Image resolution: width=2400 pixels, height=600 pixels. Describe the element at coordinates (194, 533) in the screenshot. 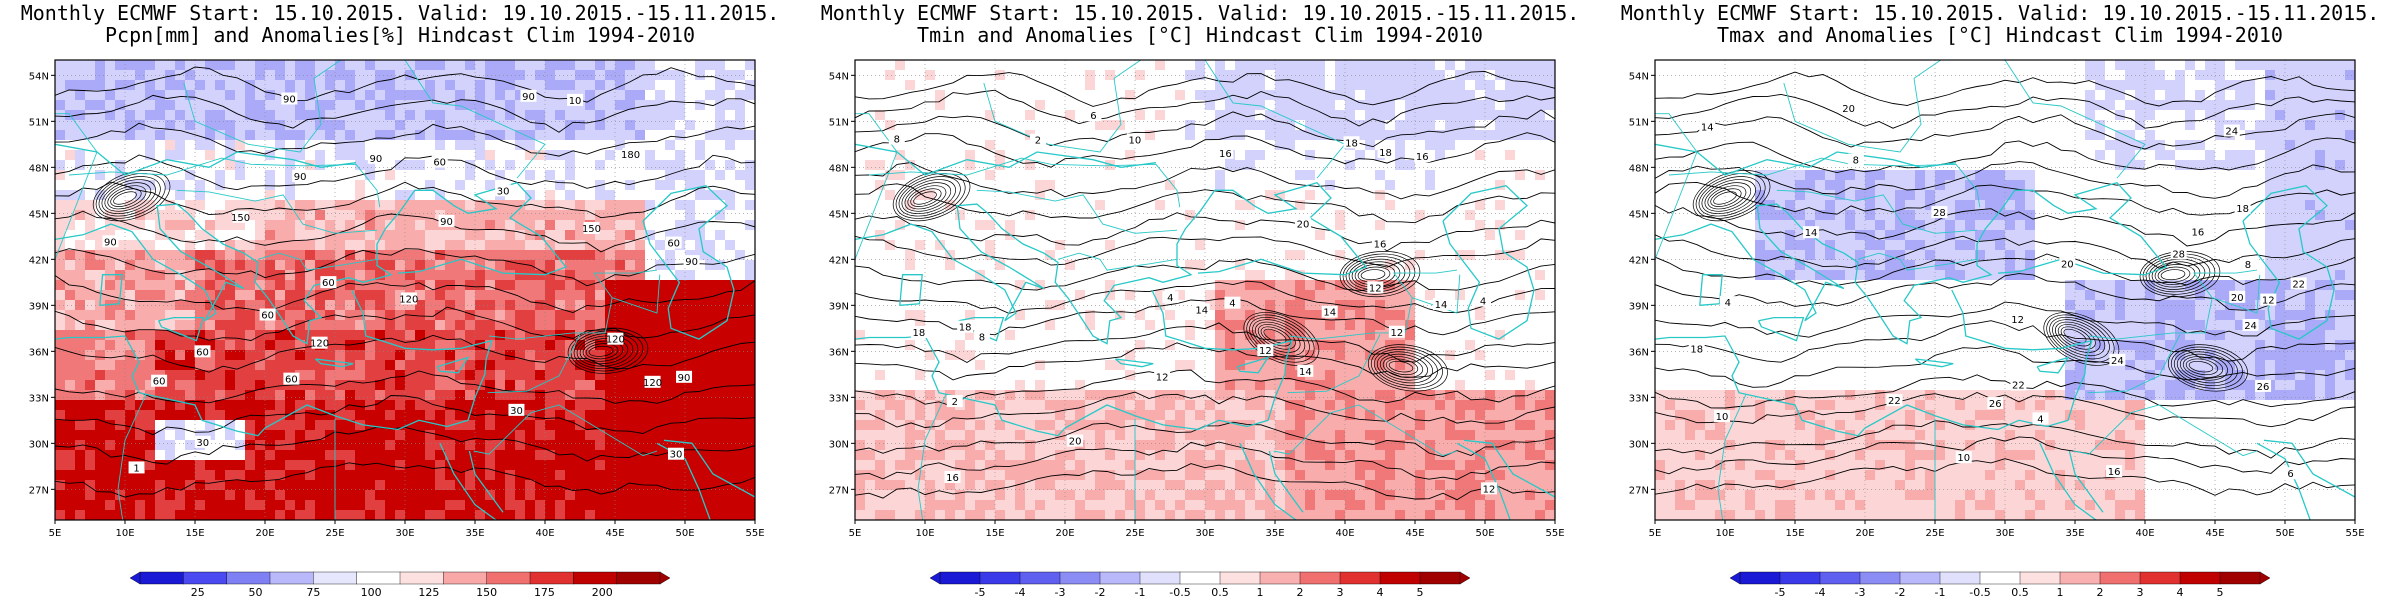

I see `lon-tick-label: 15E` at that location.